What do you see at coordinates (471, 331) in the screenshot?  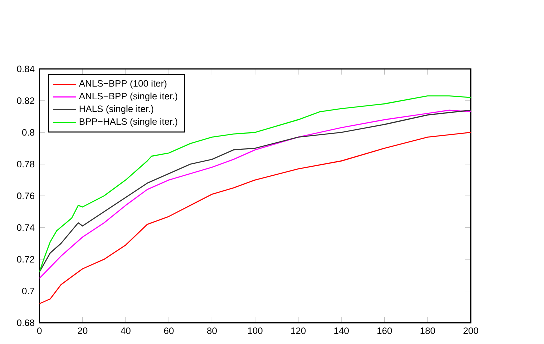 I see `x-tick-label: 200` at bounding box center [471, 331].